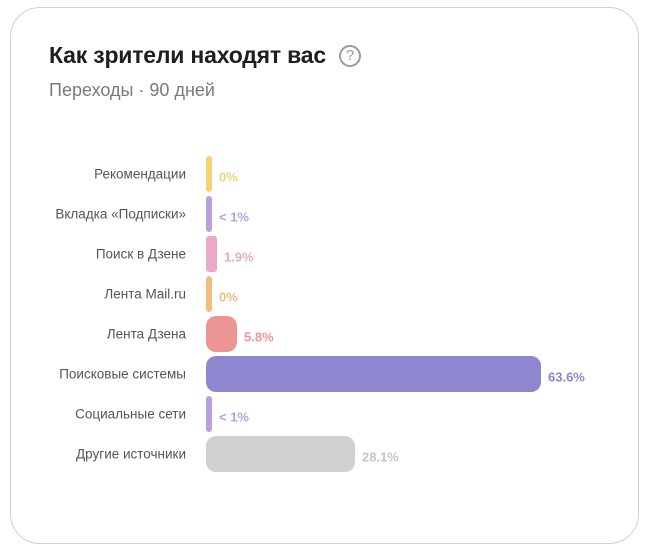 This screenshot has height=554, width=648. Describe the element at coordinates (131, 454) in the screenshot. I see `row-label: Другие источники` at that location.